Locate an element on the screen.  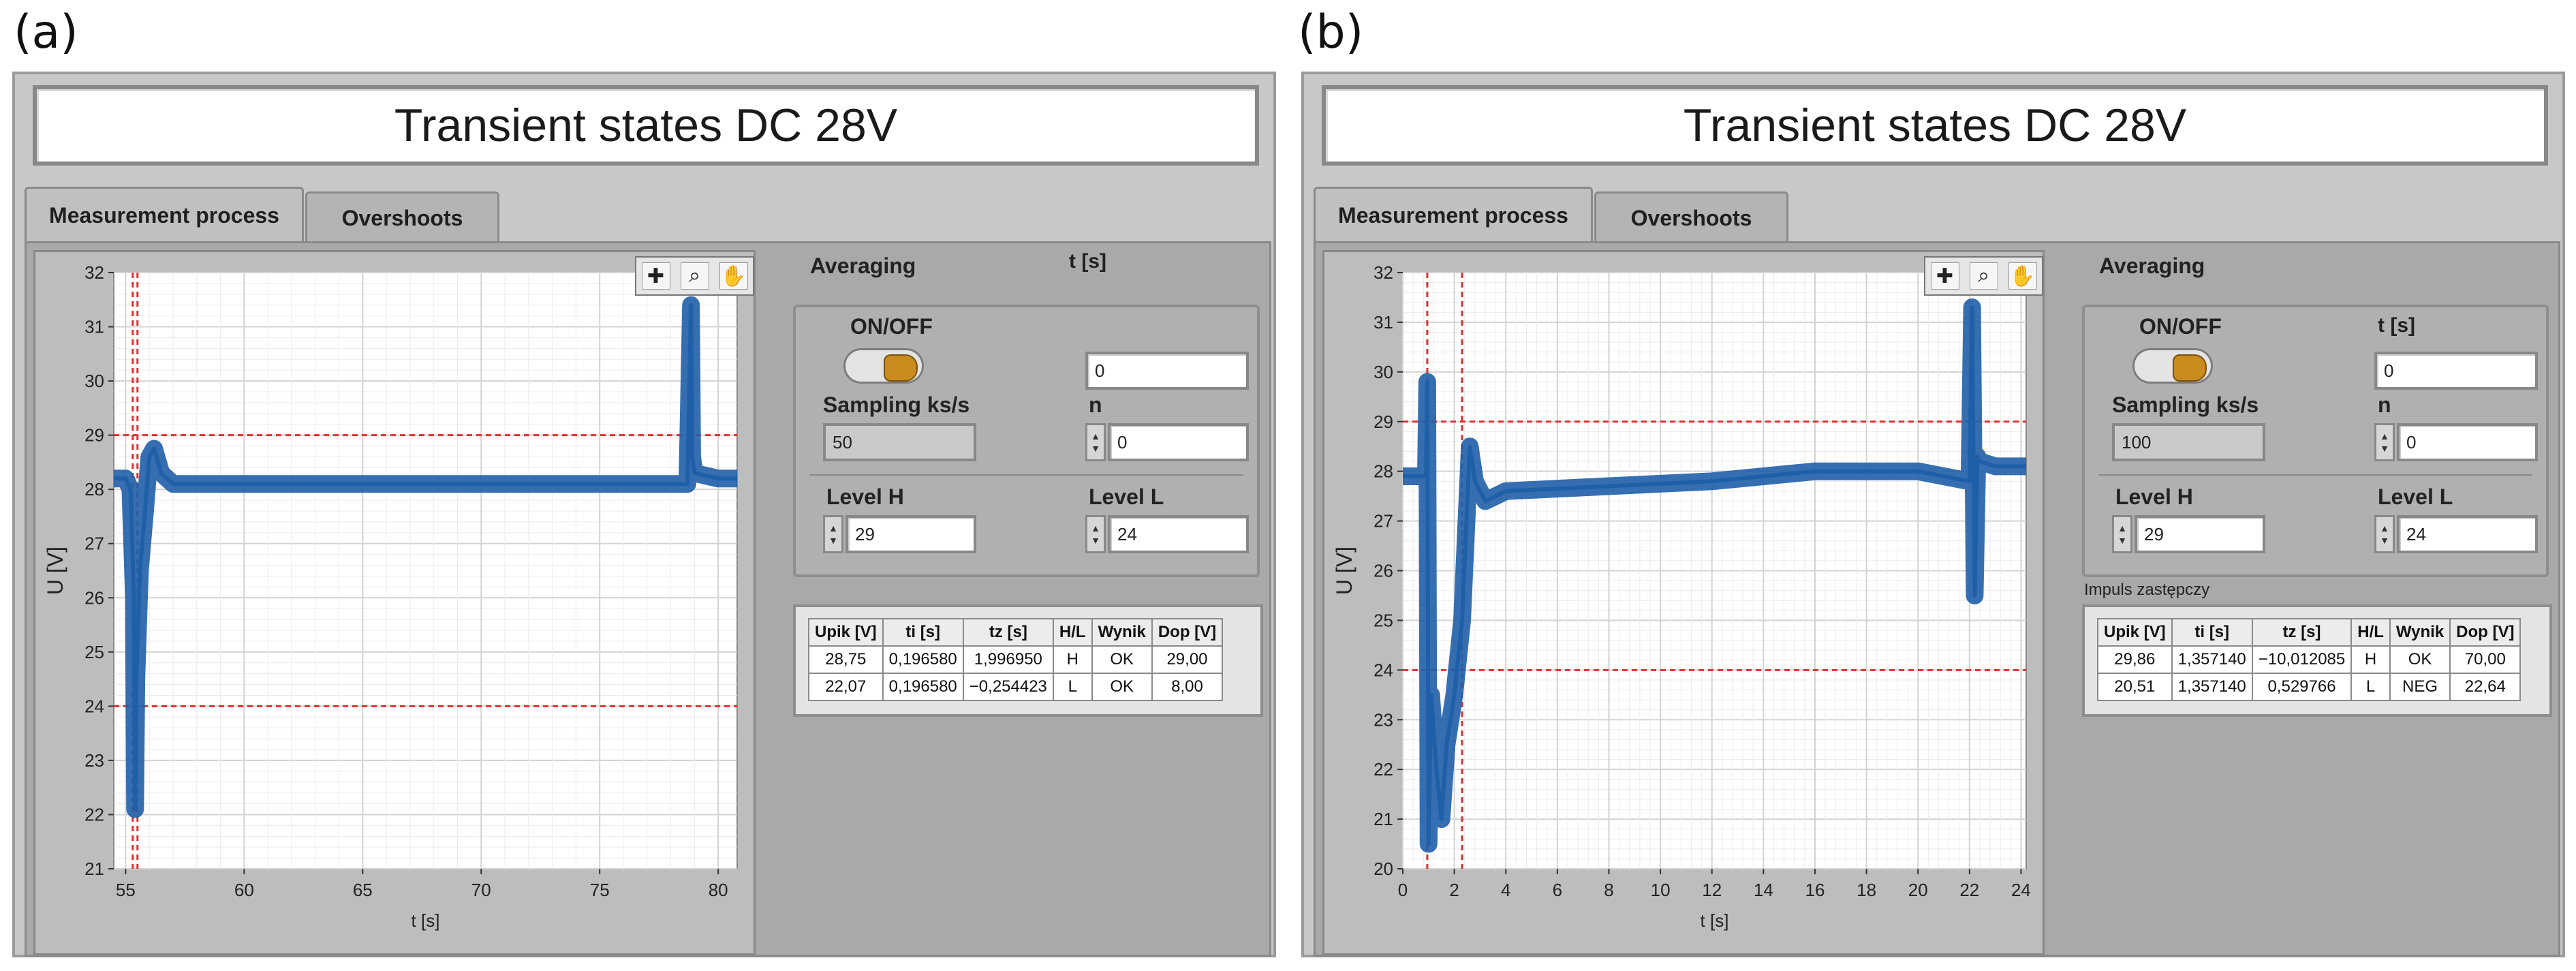
y-axis-label: U [V] is located at coordinates (55, 570).